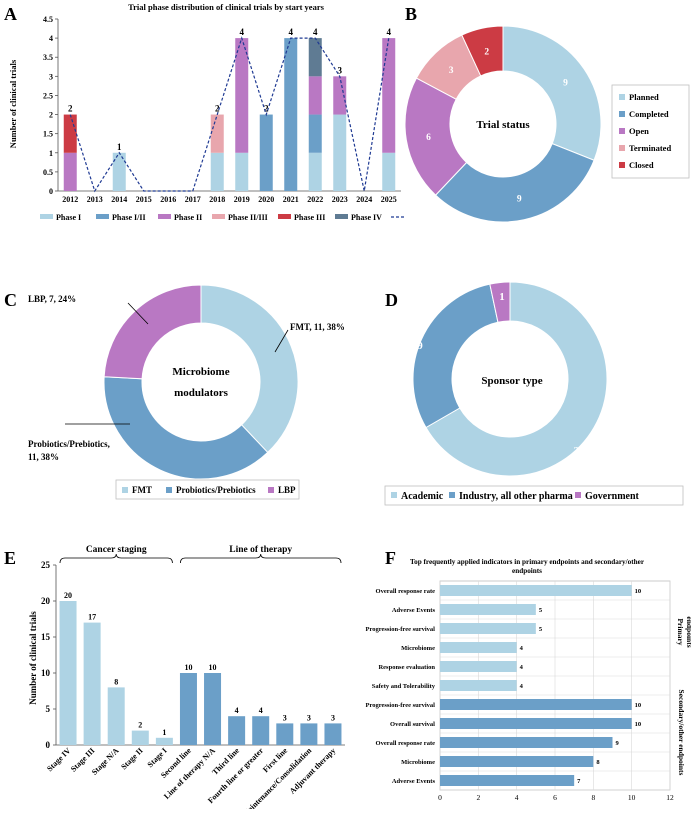 The width and height of the screenshot is (691, 814). I want to click on chart-e-ylabel: Number of clinical trials, so click(33, 658).